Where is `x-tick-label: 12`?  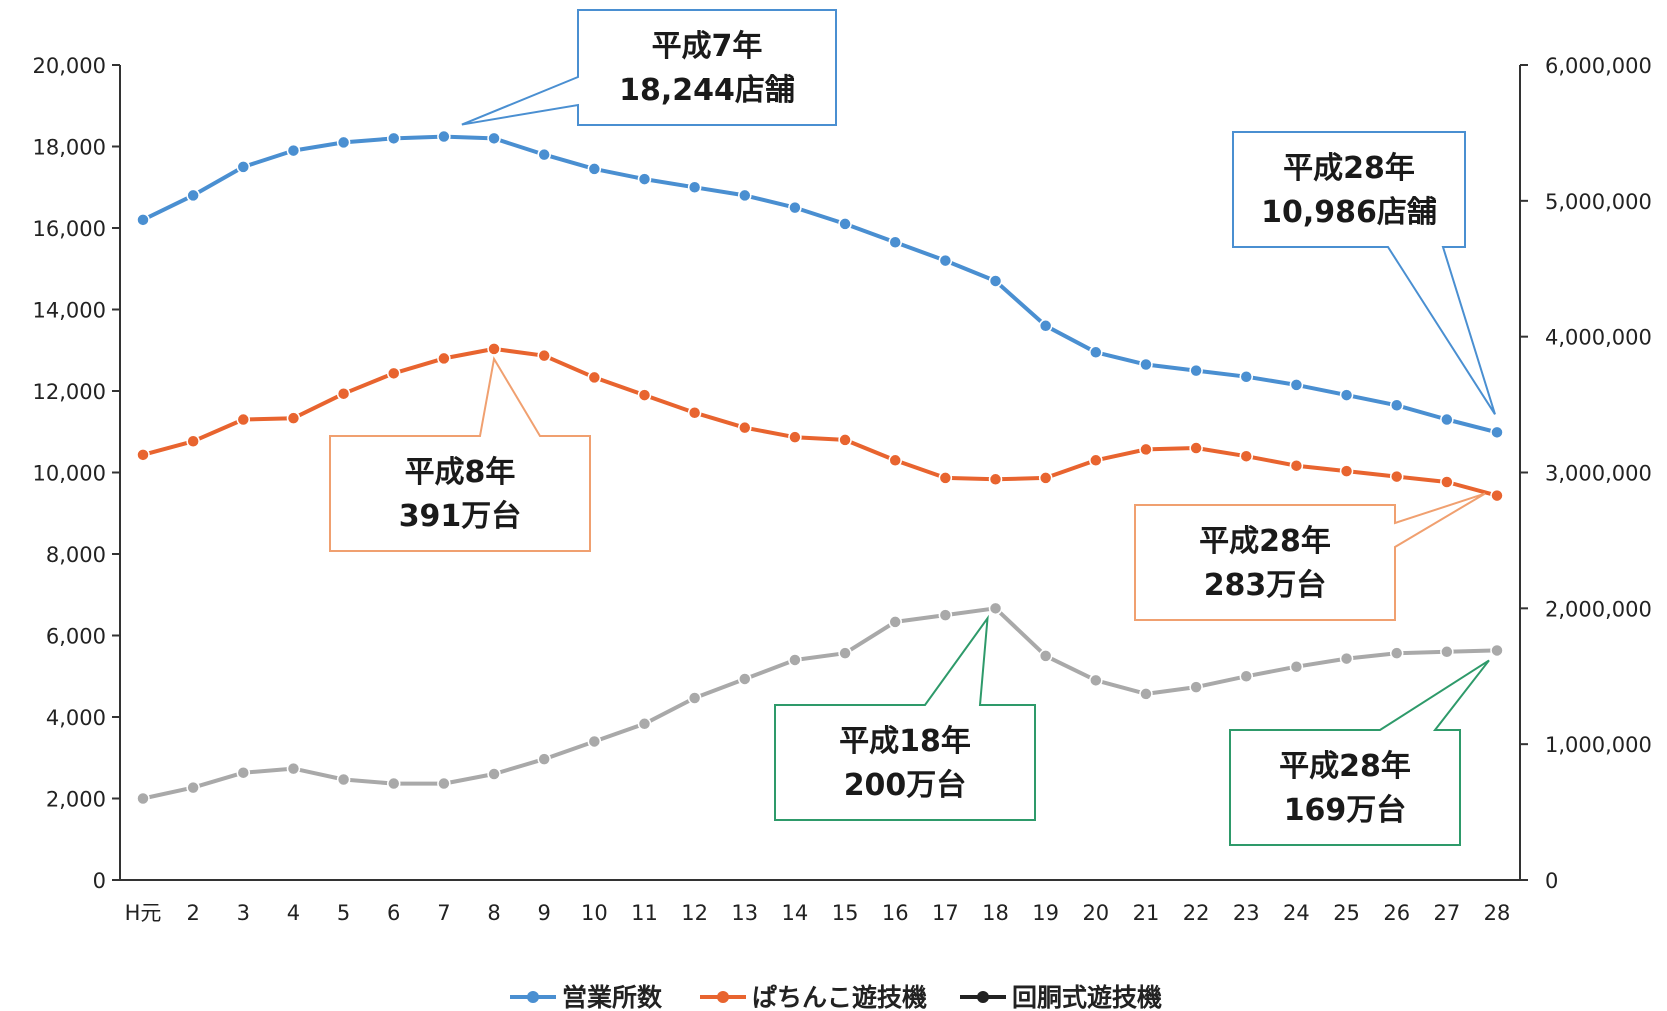 x-tick-label: 12 is located at coordinates (694, 913).